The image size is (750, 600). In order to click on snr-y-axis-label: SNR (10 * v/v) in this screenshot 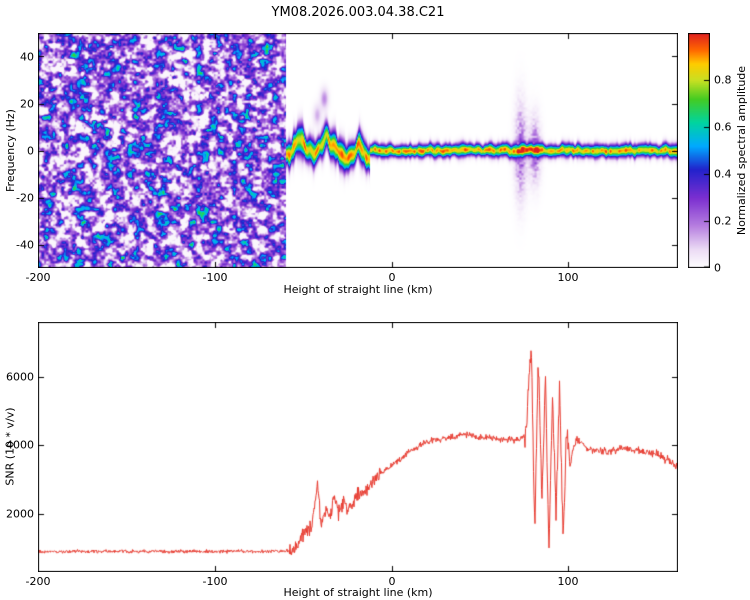, I will do `click(10, 446)`.